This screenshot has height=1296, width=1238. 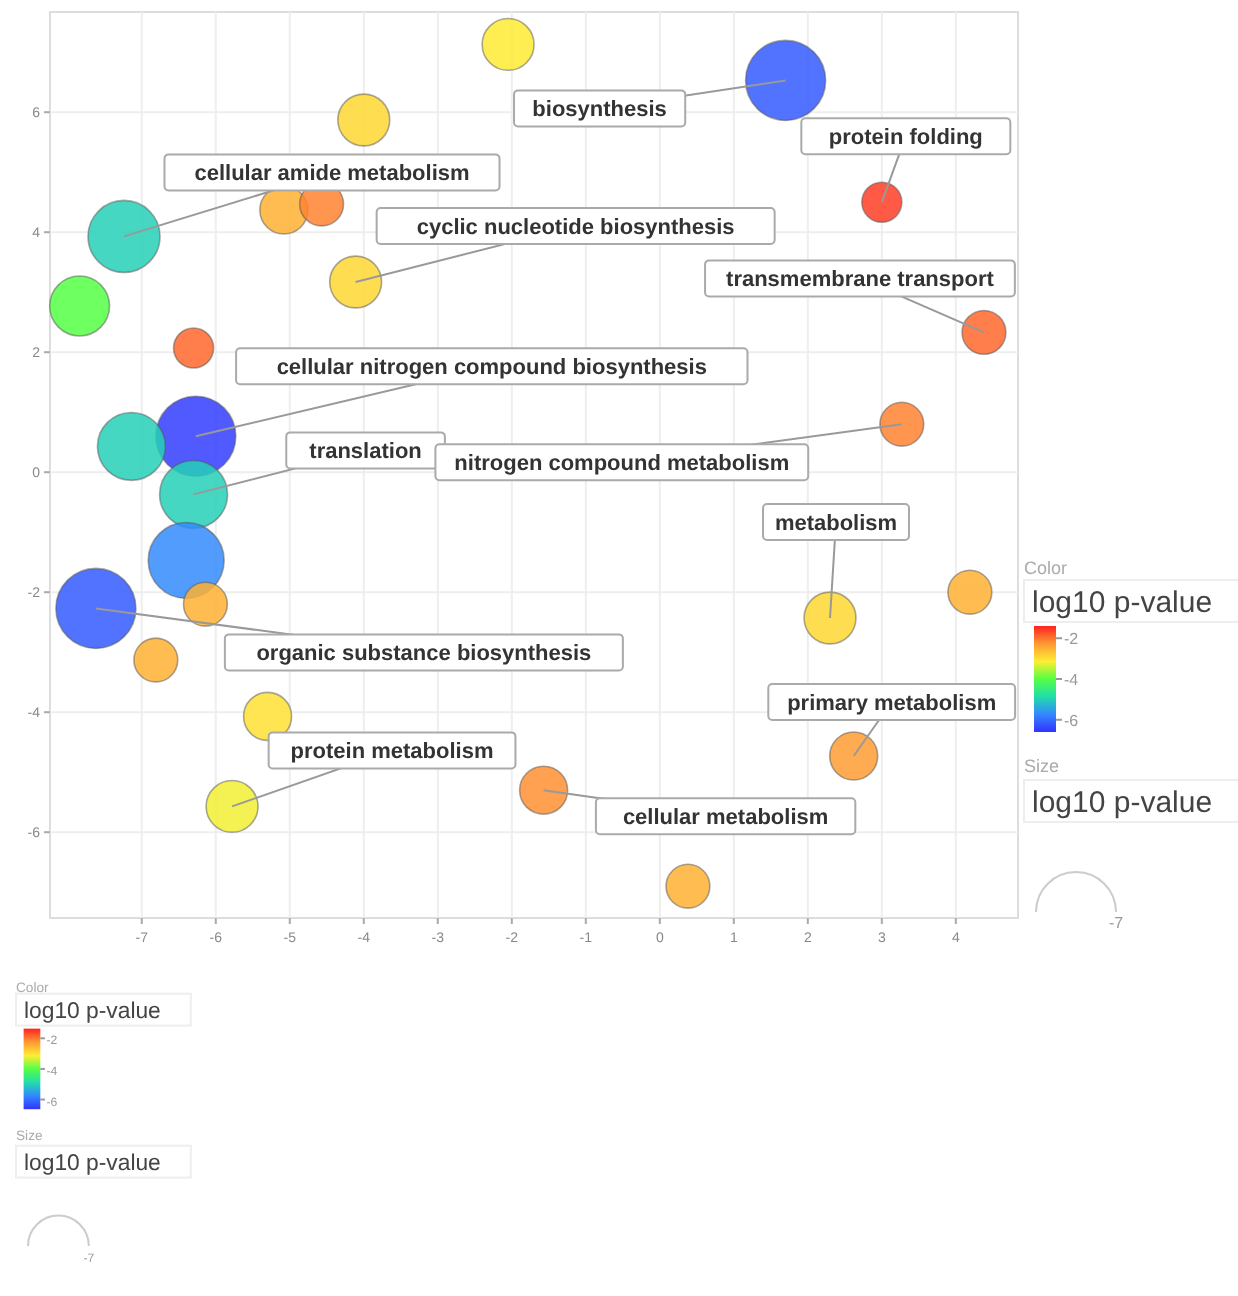 I want to click on annotation: cellular metabolism, so click(x=725, y=818).